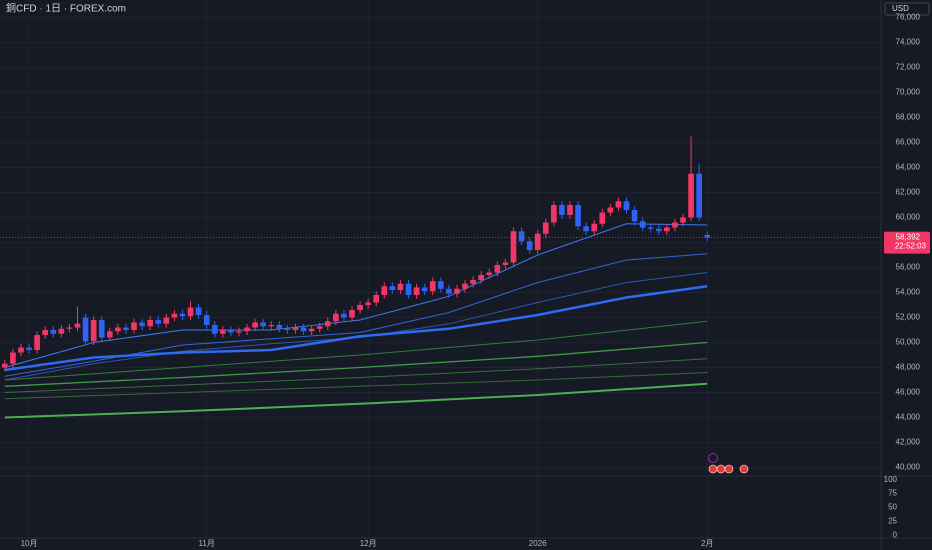  I want to click on x-tick-label: 11月, so click(207, 543).